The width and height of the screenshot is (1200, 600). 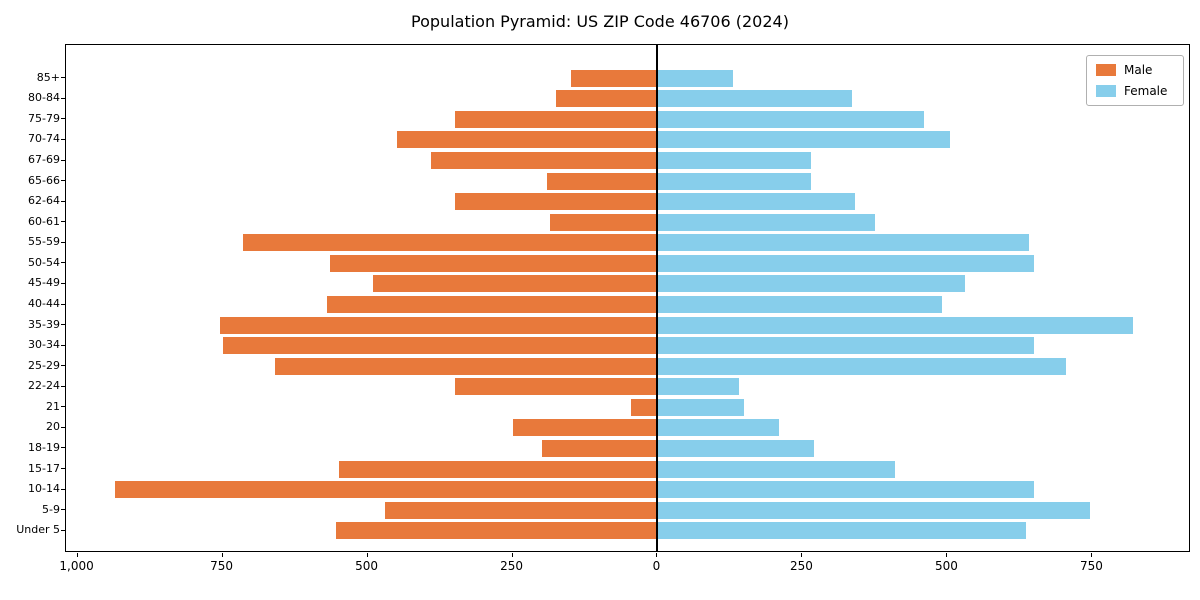 What do you see at coordinates (1146, 91) in the screenshot?
I see `female-legend-label: Female` at bounding box center [1146, 91].